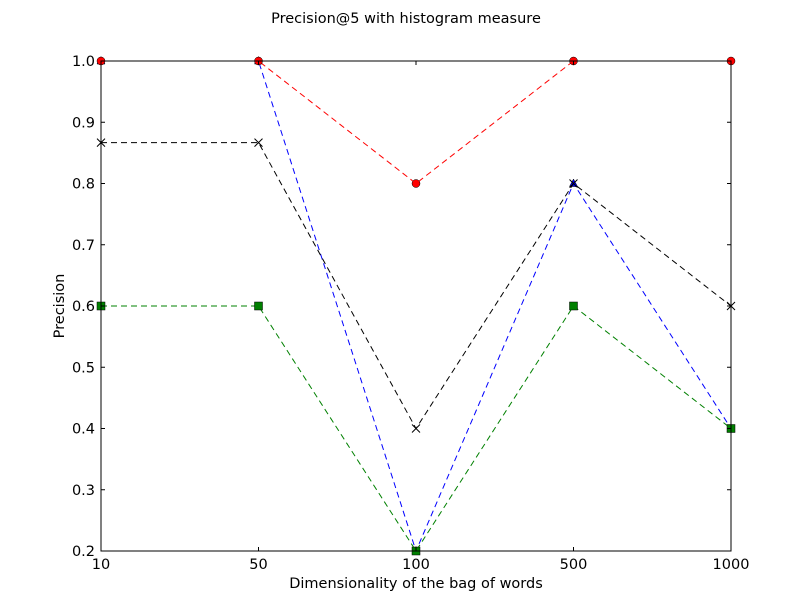  Describe the element at coordinates (83, 185) in the screenshot. I see `y-tick-label: 0.8` at that location.